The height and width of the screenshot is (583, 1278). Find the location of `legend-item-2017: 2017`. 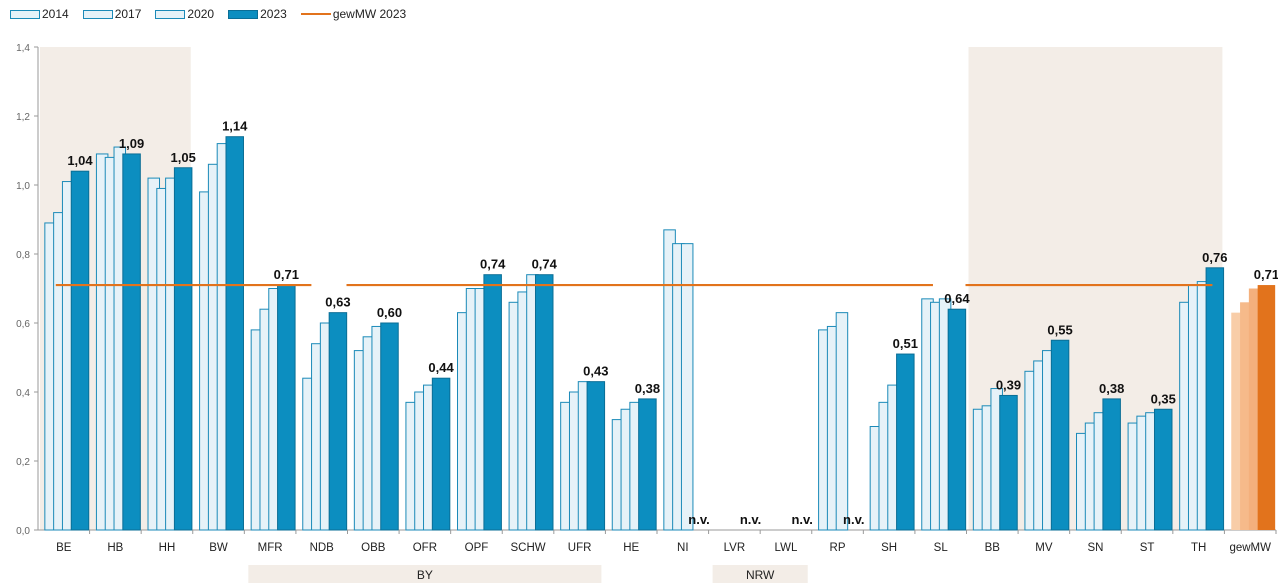

legend-item-2017: 2017 is located at coordinates (112, 14).